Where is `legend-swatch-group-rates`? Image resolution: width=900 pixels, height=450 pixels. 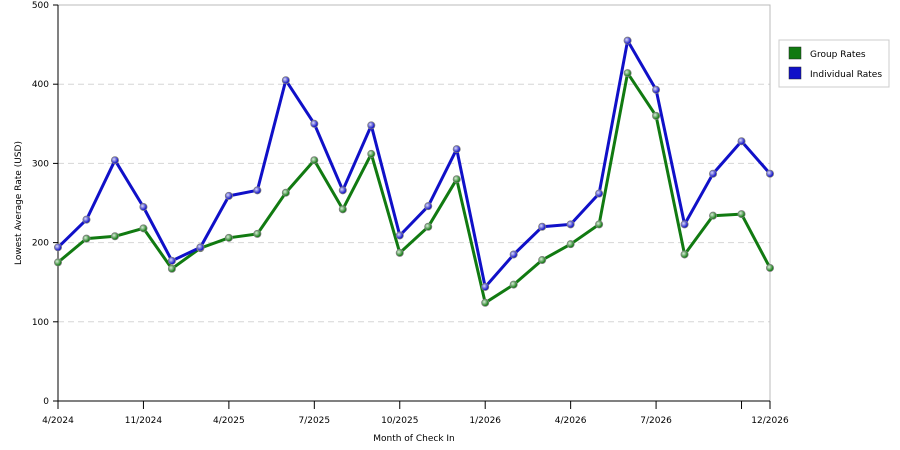 legend-swatch-group-rates is located at coordinates (795, 53).